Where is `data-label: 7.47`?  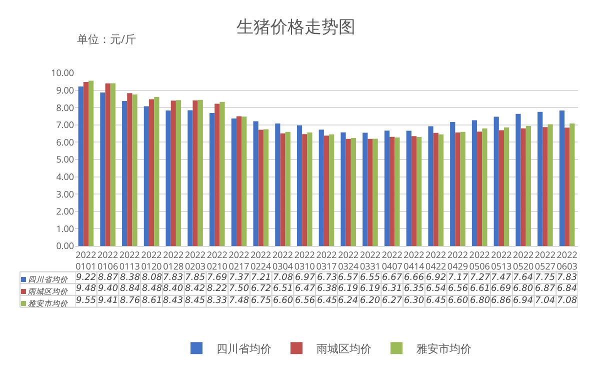 data-label: 7.47 is located at coordinates (501, 278).